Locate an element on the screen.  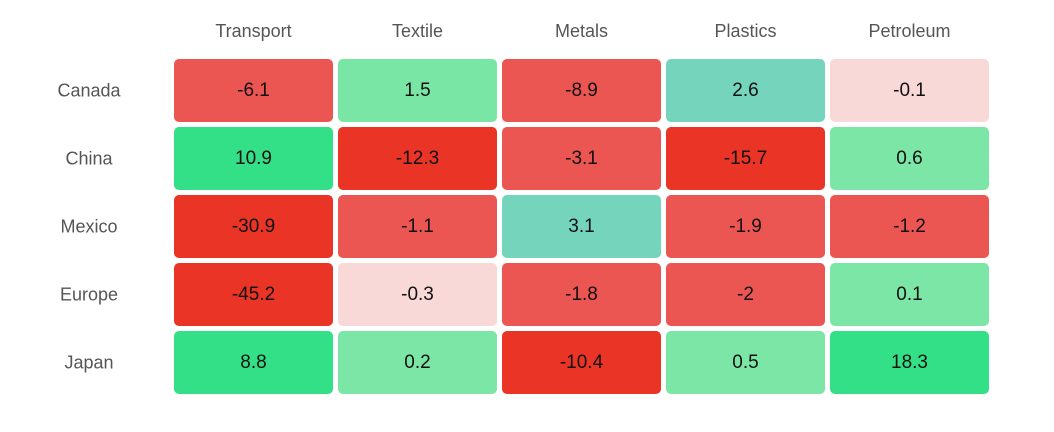
column-label-transport: Transport is located at coordinates (253, 31).